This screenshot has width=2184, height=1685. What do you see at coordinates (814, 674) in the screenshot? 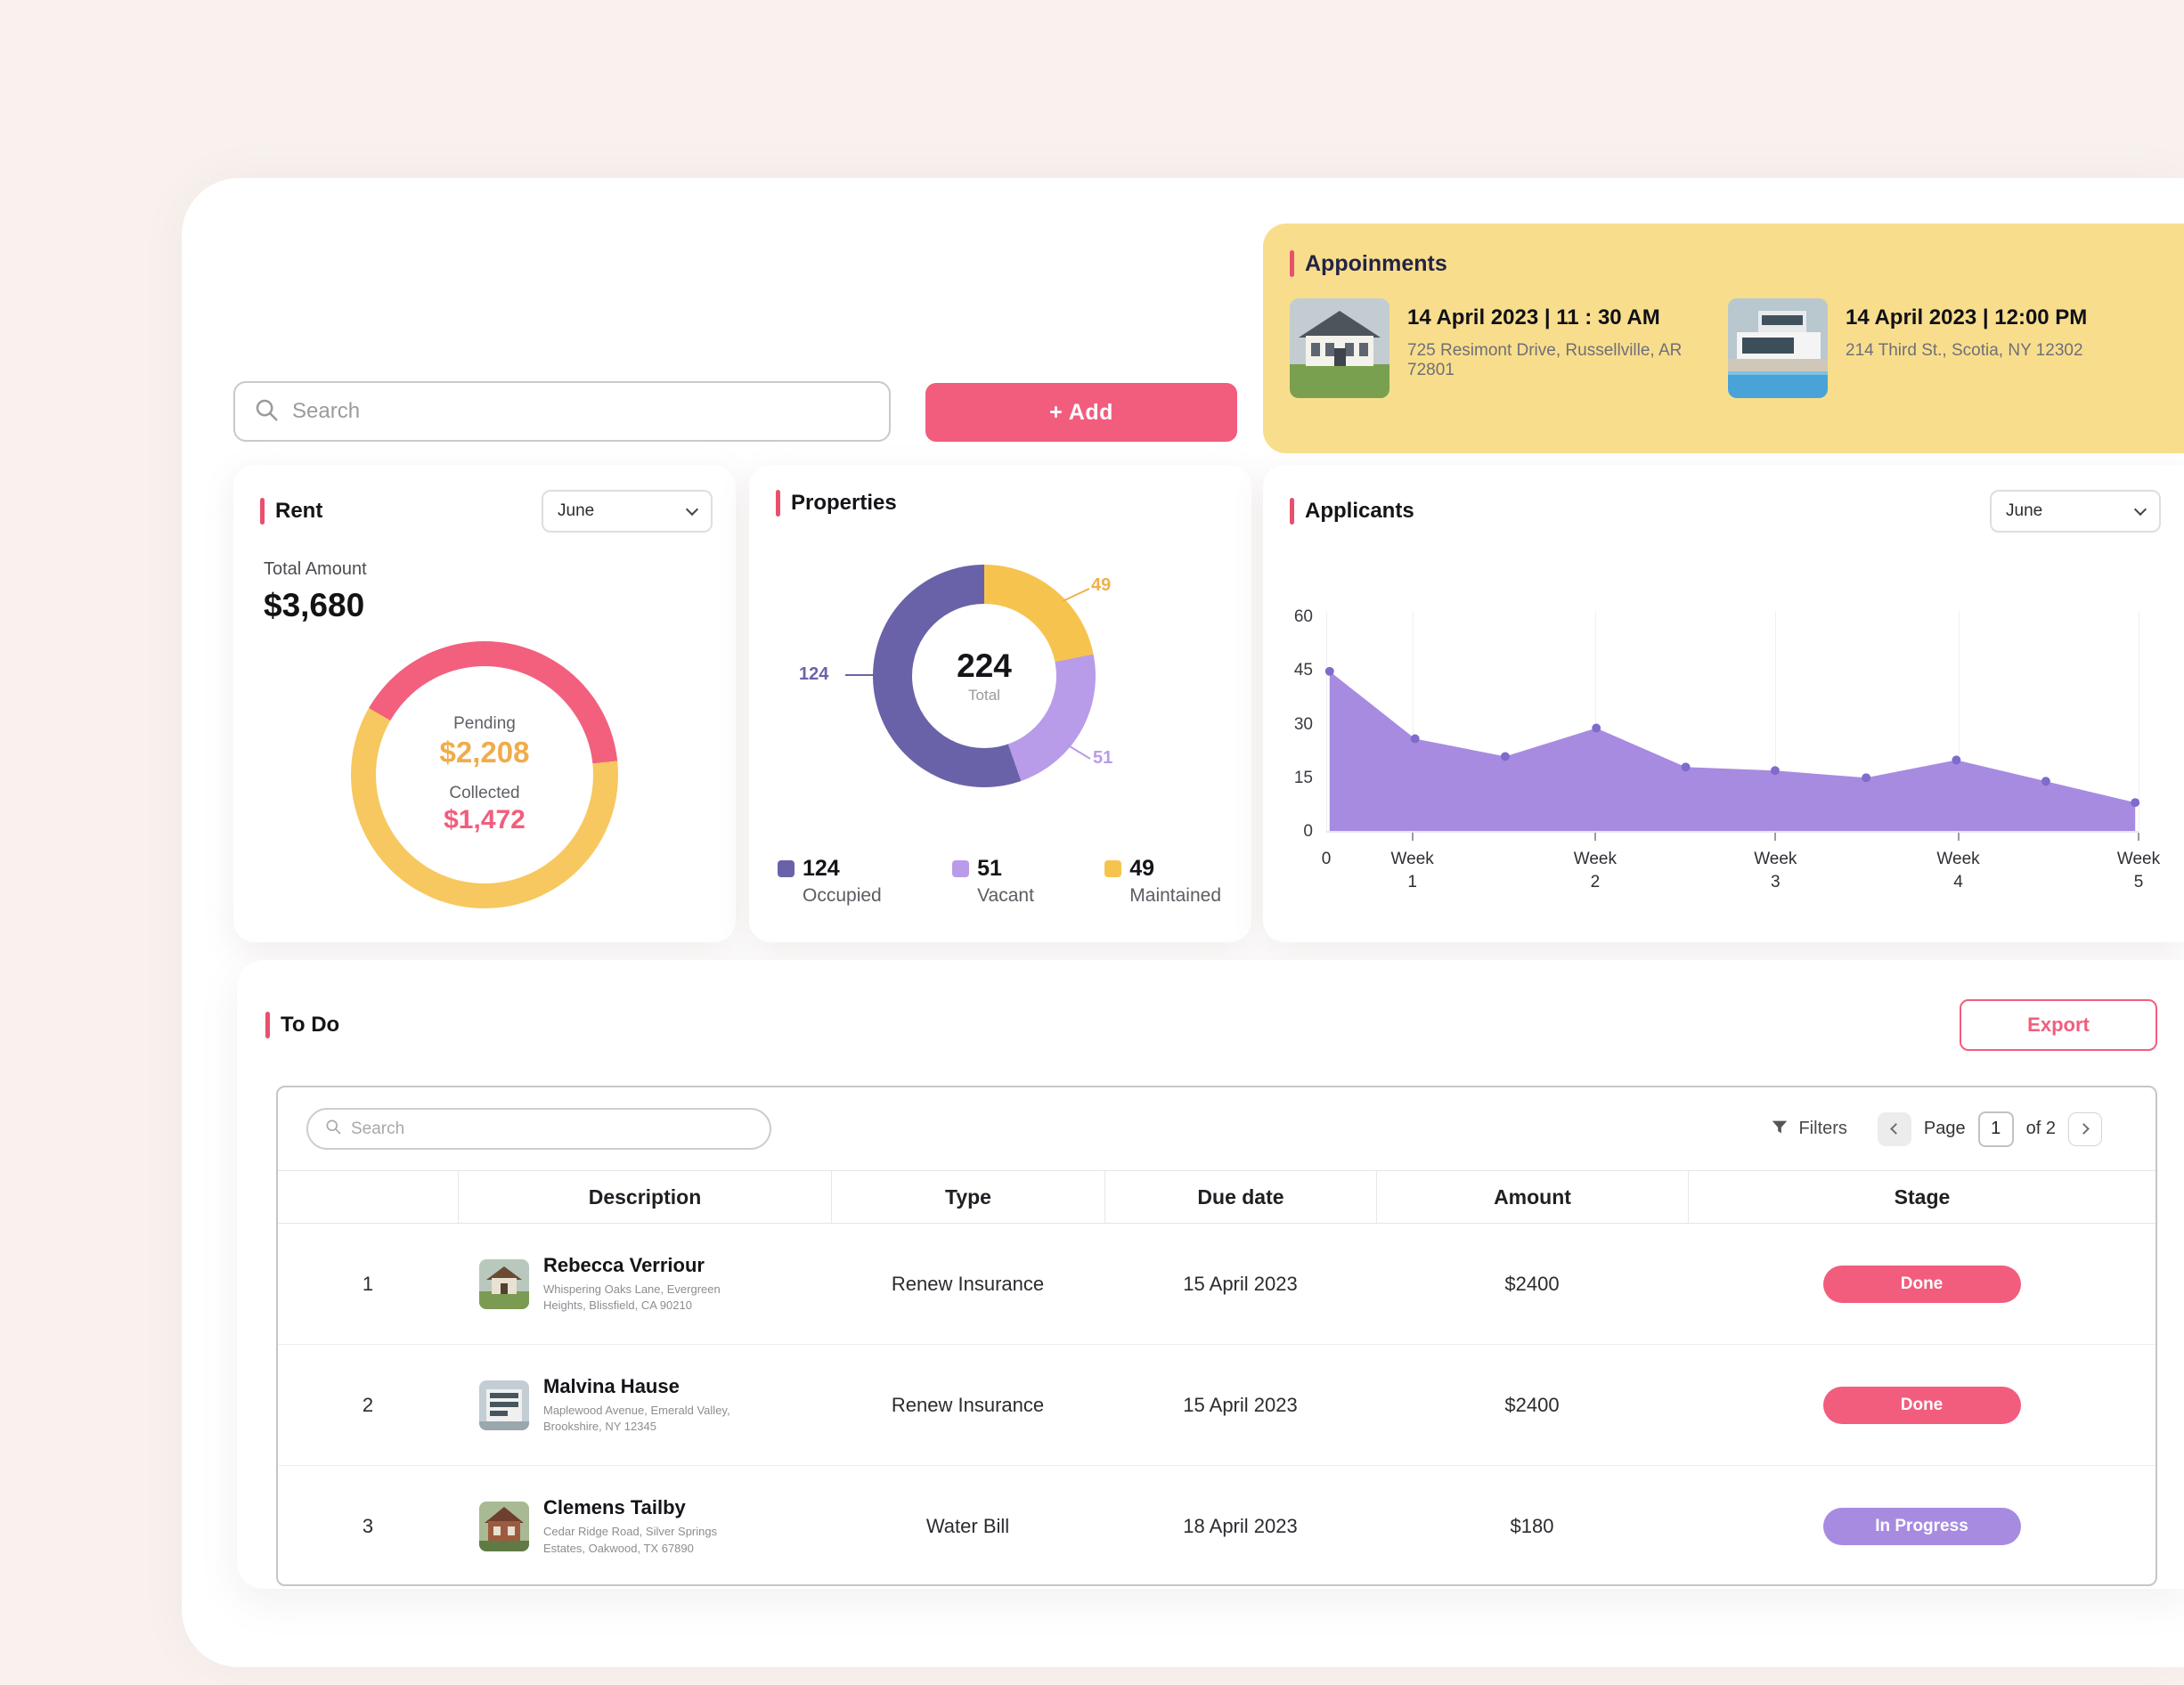
I see `callout-occupied: 124` at bounding box center [814, 674].